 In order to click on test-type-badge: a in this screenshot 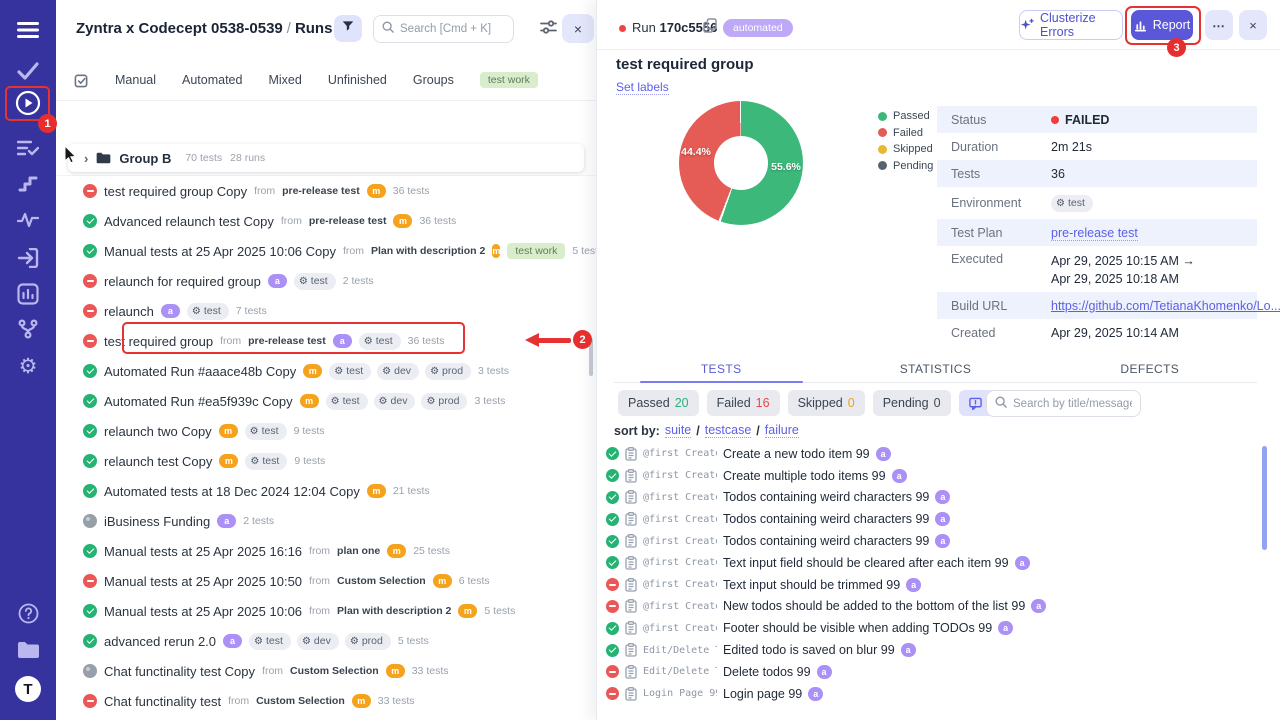, I will do `click(943, 497)`.